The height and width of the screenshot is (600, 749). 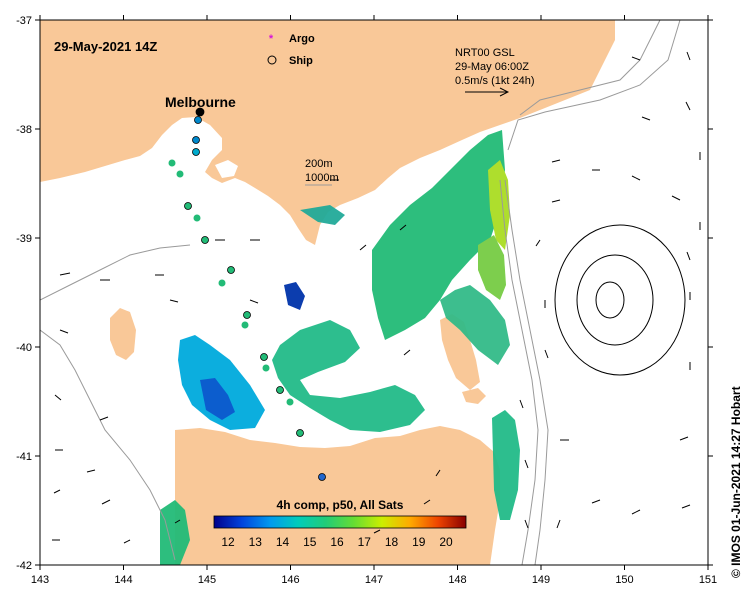 I want to click on date-label: 29-May-2021 14Z, so click(x=105, y=46).